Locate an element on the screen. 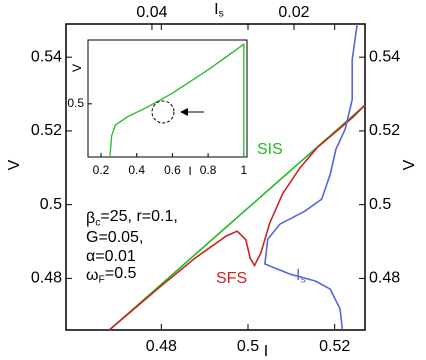  x-tick-label: 0.6 is located at coordinates (172, 170).